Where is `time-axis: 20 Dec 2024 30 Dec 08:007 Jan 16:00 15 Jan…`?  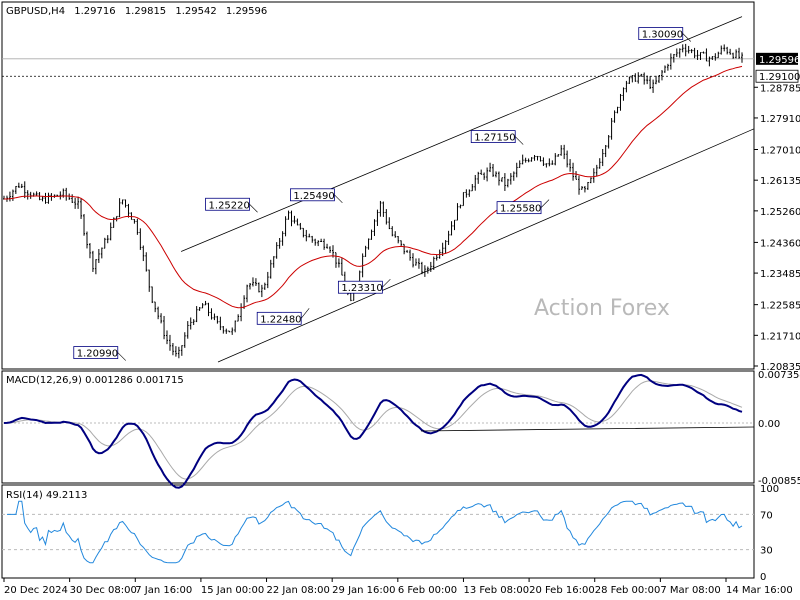 time-axis: 20 Dec 2024 30 Dec 08:007 Jan 16:00 15 Jan… is located at coordinates (398, 587).